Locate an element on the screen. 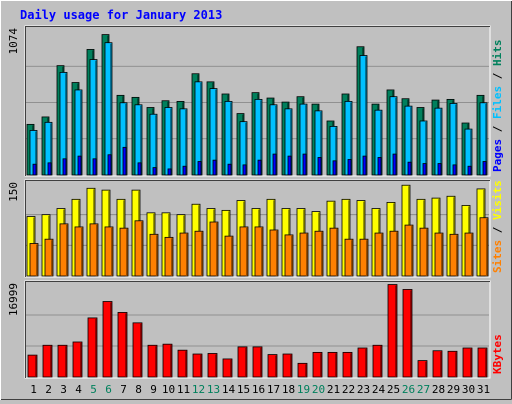 The width and height of the screenshot is (512, 404). x-tick-label-day-9: 9 is located at coordinates (153, 389).